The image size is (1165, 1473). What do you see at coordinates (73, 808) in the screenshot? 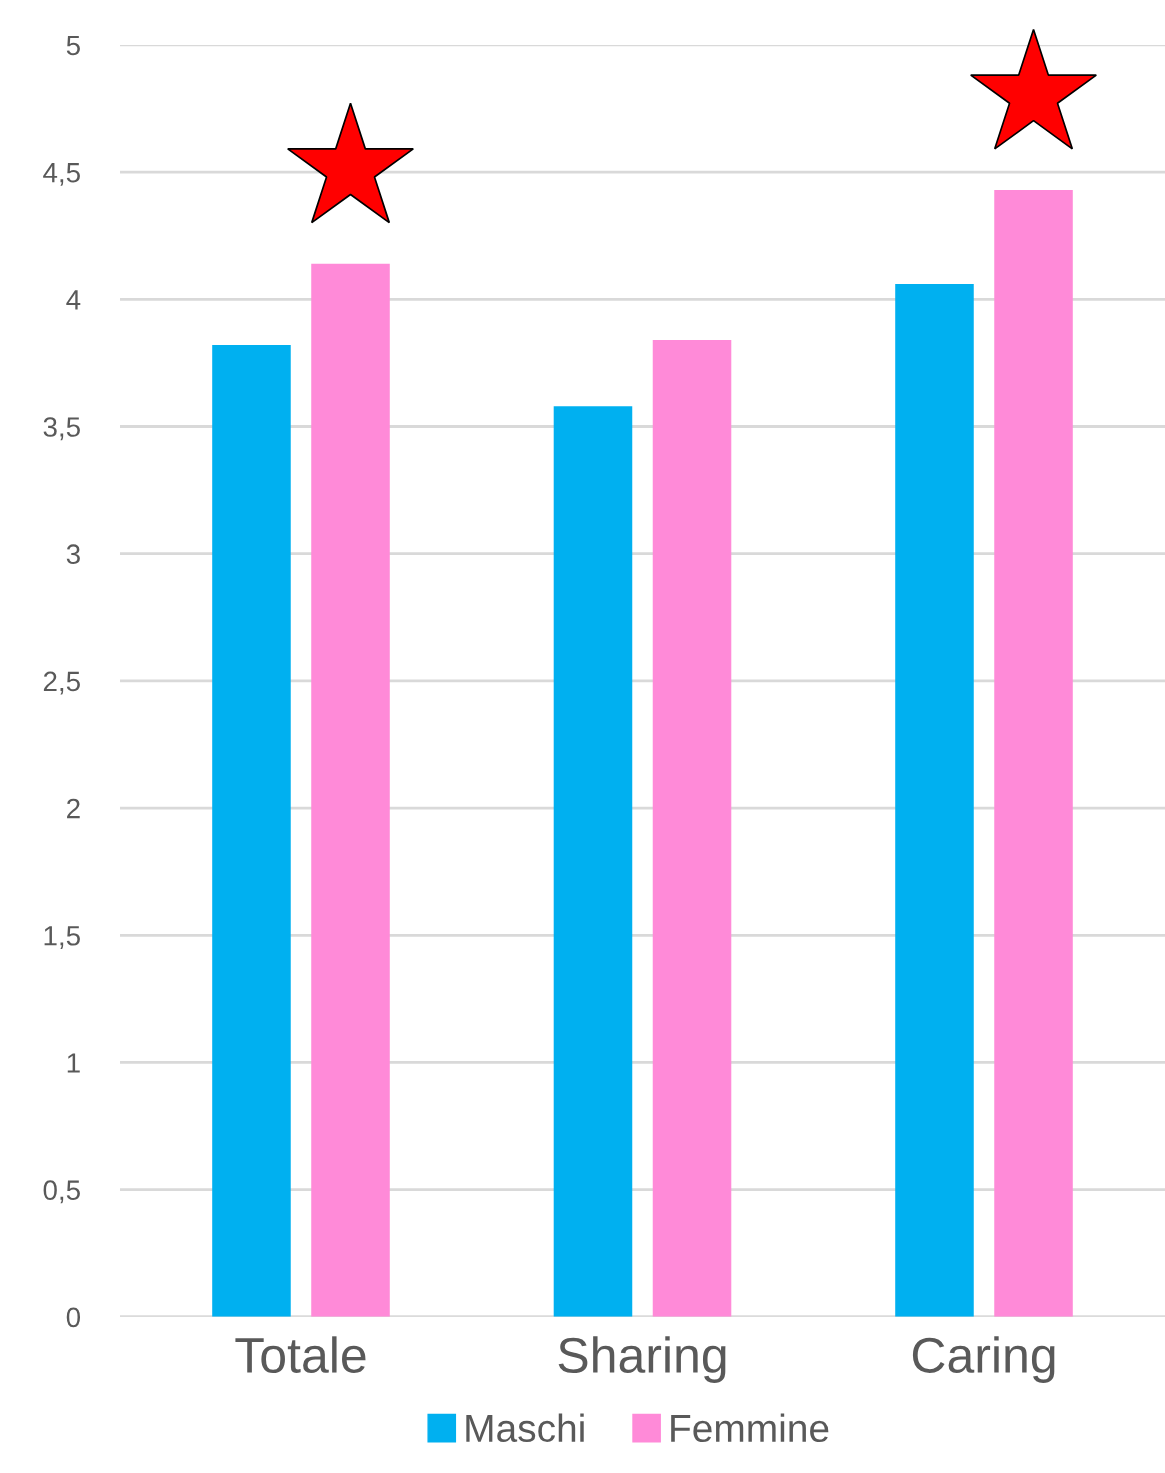
I see `y-tick-label: 2` at bounding box center [73, 808].